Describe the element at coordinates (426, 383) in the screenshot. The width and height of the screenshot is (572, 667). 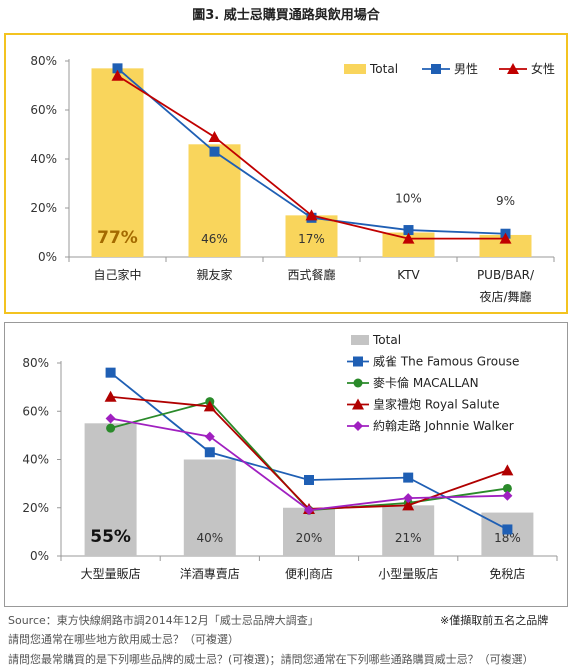
I see `legend-label: 麥卡倫 MACALLAN` at that location.